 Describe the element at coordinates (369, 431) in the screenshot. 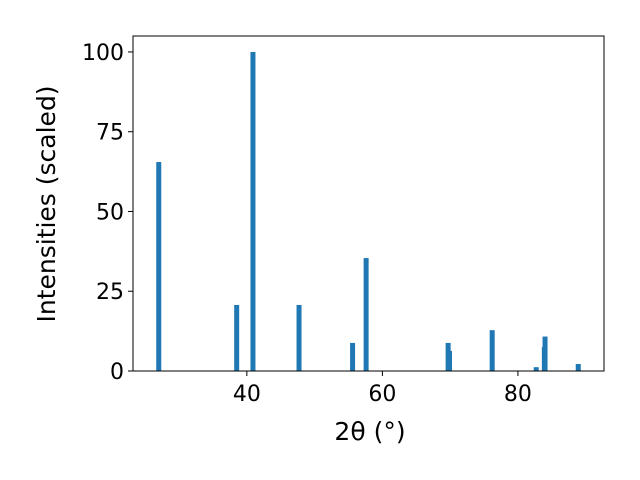

I see `x-axis-label: 2θ (°)` at that location.